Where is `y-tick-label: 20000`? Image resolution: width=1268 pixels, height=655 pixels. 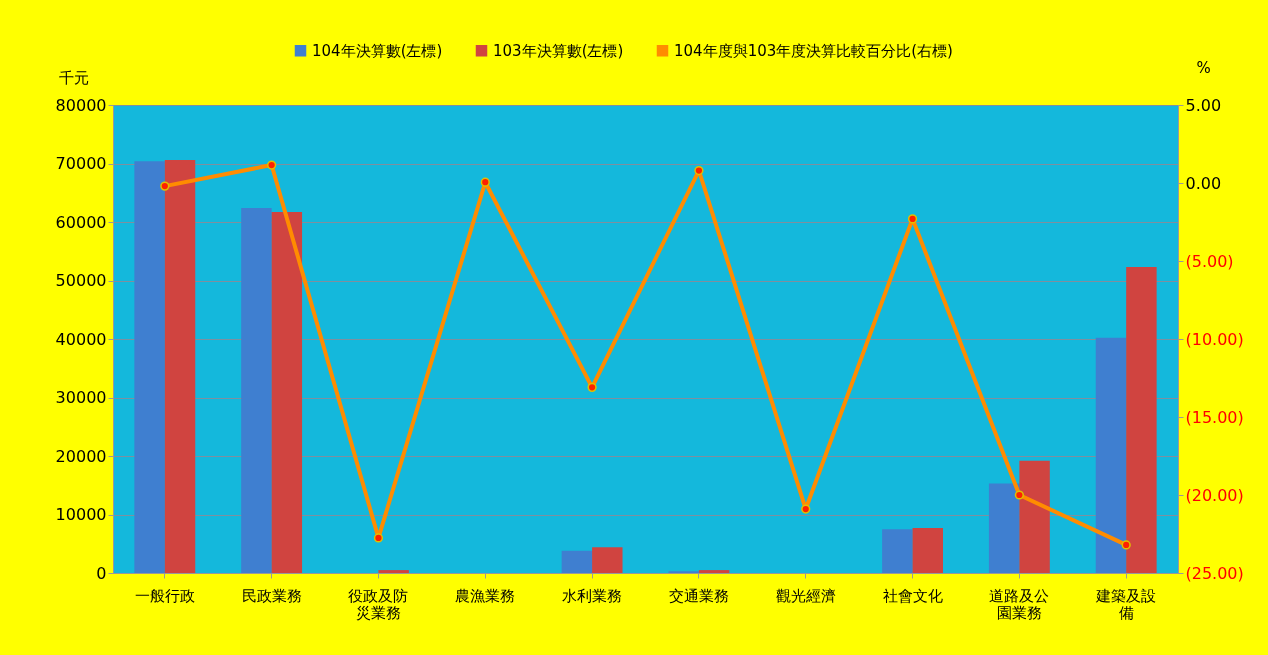 y-tick-label: 20000 is located at coordinates (81, 456).